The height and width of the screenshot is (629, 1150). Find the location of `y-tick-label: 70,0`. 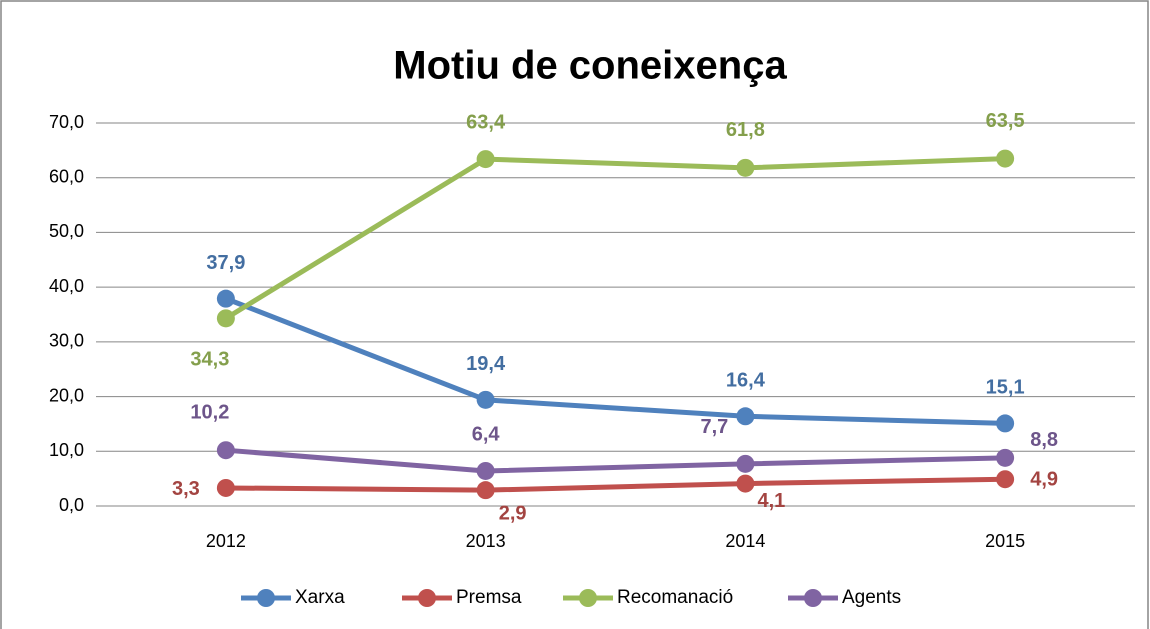

y-tick-label: 70,0 is located at coordinates (66, 122).